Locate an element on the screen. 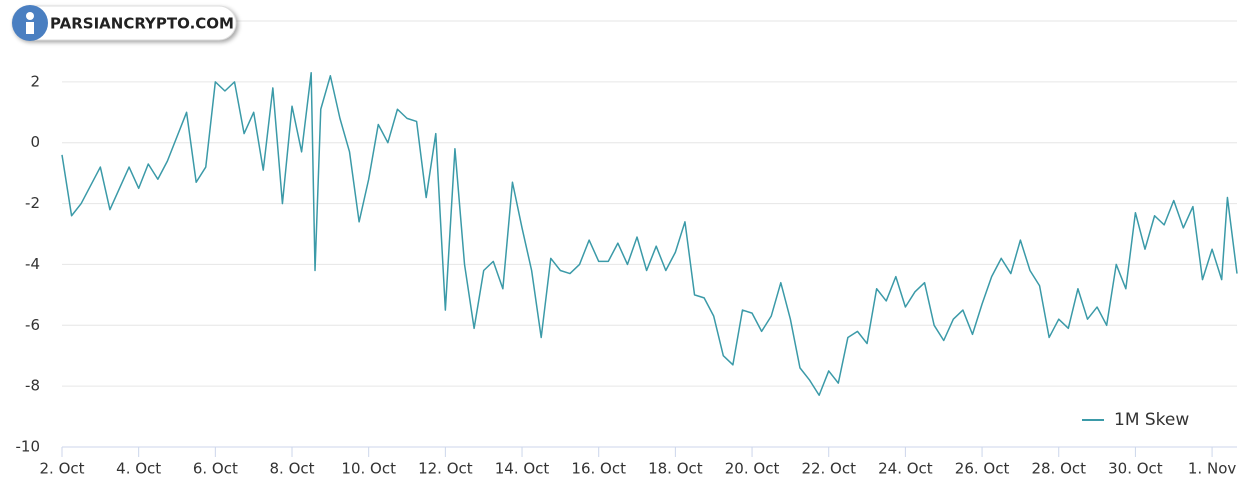  x-tick-label: 1. Nov is located at coordinates (1212, 469).